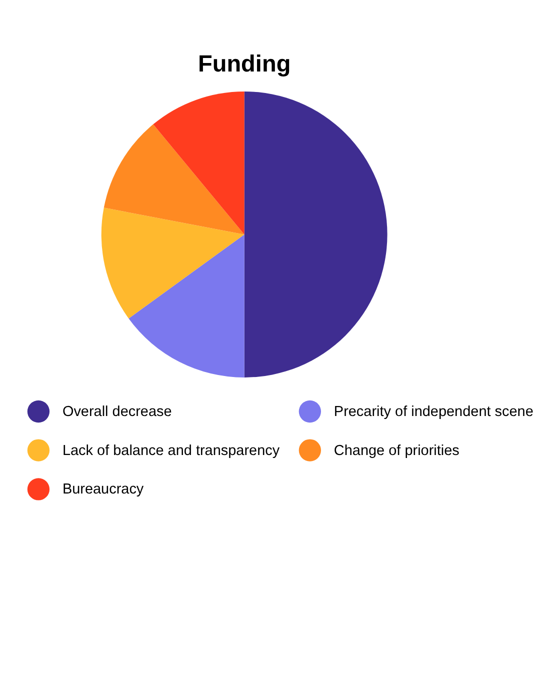 Image resolution: width=552 pixels, height=677 pixels. I want to click on legend-label: Bureaucracy, so click(103, 490).